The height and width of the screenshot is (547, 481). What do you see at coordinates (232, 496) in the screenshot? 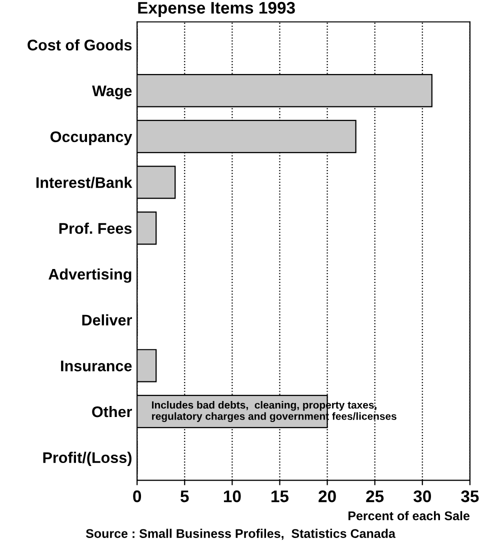
I see `x-tick-label: 10` at bounding box center [232, 496].